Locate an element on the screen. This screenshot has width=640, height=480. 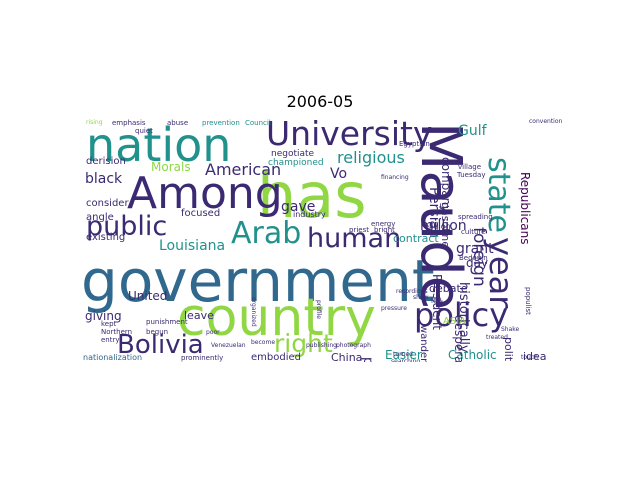
cloud-word: leave is located at coordinates (199, 315).